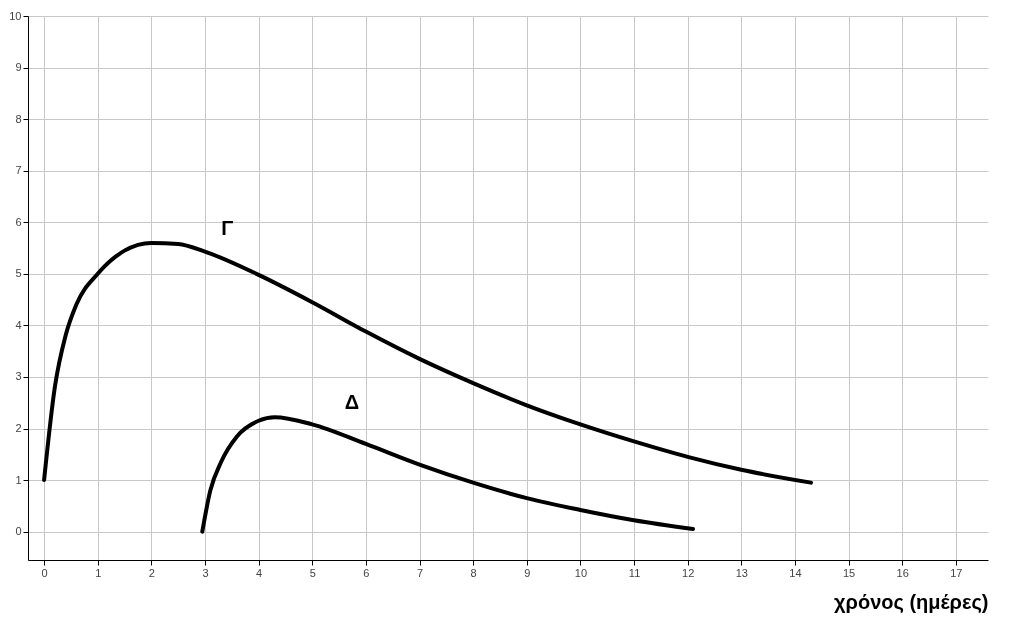  What do you see at coordinates (18, 428) in the screenshot?
I see `y-tick-label: 2` at bounding box center [18, 428].